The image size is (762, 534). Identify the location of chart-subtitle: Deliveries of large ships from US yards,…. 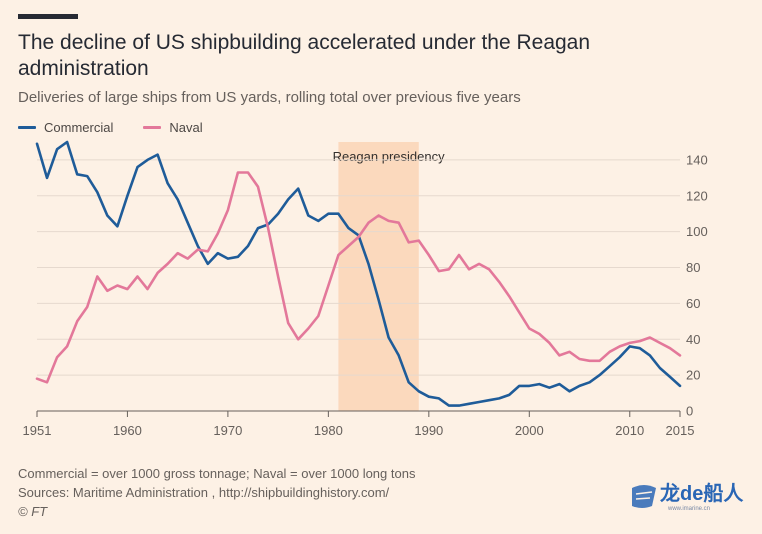
(269, 97).